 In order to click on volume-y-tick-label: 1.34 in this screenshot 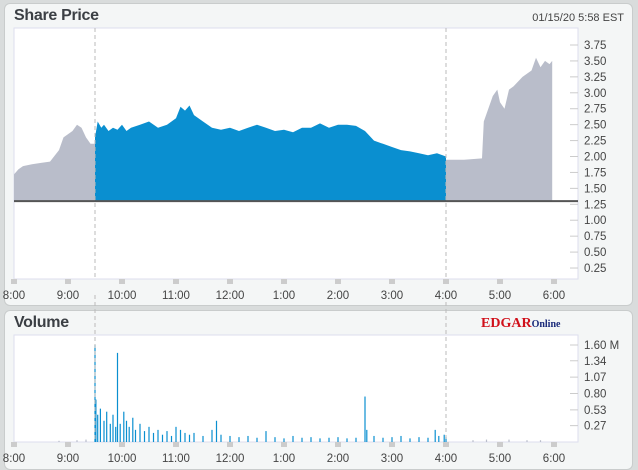, I will do `click(595, 362)`.